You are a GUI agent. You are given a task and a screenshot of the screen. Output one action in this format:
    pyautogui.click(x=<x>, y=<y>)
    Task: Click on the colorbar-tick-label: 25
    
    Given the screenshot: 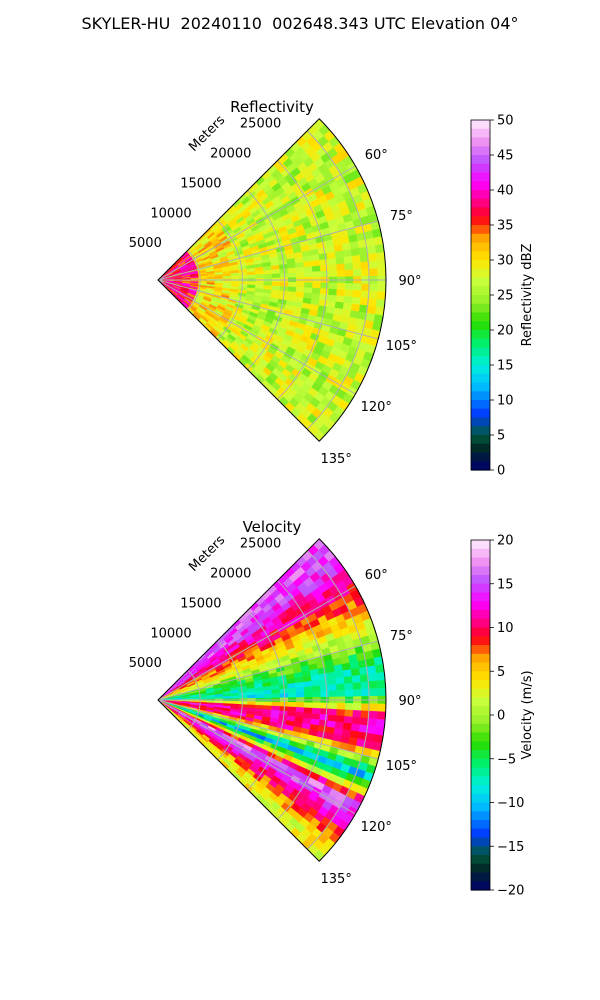 What is the action you would take?
    pyautogui.click(x=505, y=296)
    